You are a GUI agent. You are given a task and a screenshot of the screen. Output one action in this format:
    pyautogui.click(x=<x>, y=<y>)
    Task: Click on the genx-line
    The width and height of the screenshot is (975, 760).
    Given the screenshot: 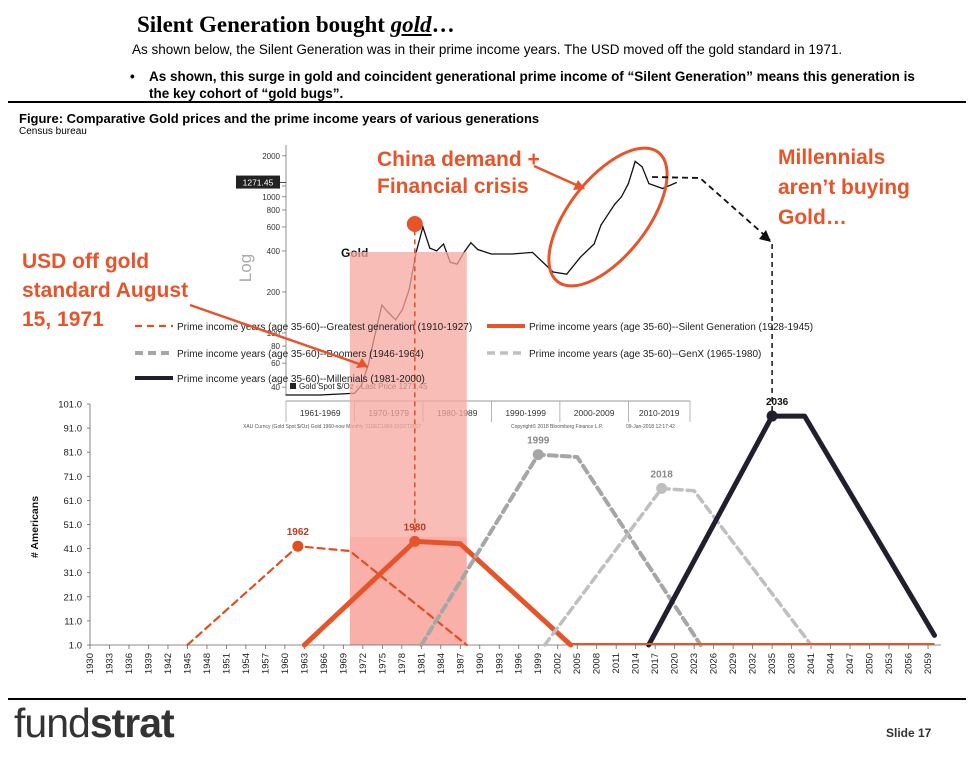 What is the action you would take?
    pyautogui.click(x=677, y=566)
    